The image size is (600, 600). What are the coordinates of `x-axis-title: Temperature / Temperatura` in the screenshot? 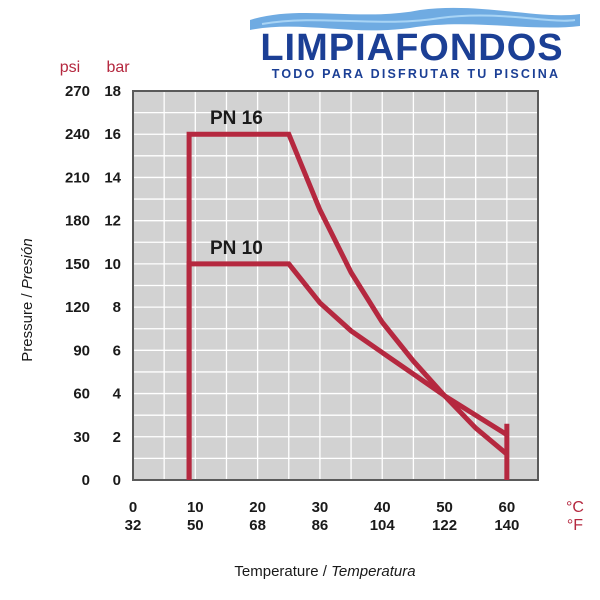 It's located at (324, 571).